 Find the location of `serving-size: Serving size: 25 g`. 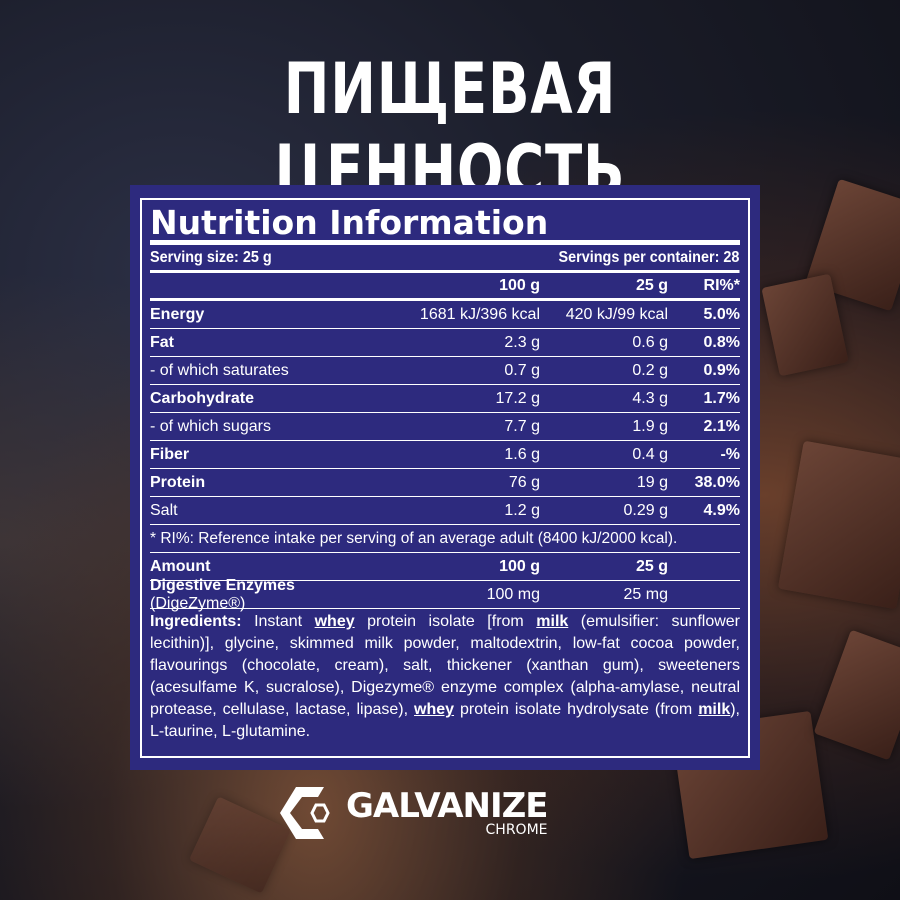

serving-size: Serving size: 25 g is located at coordinates (211, 257).